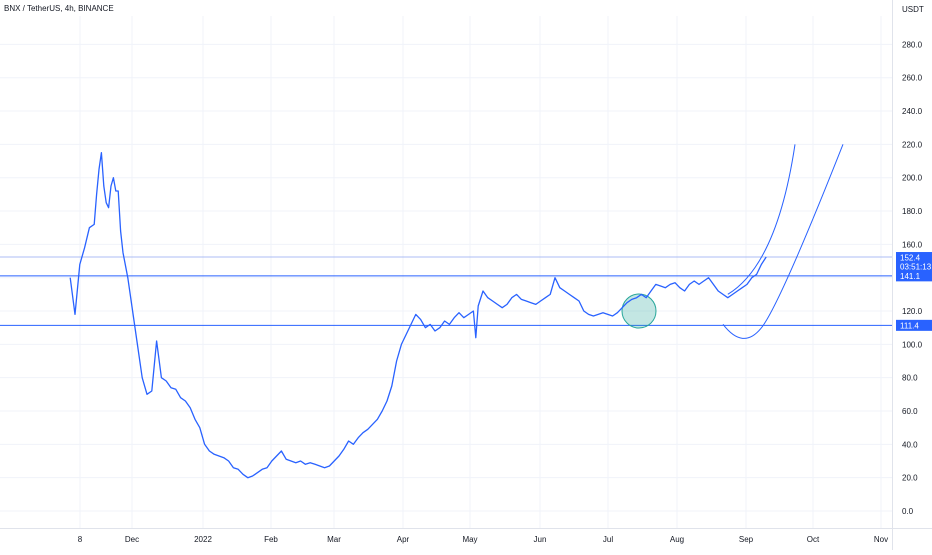 Image resolution: width=932 pixels, height=555 pixels. What do you see at coordinates (203, 539) in the screenshot?
I see `x-tick-label: 2022` at bounding box center [203, 539].